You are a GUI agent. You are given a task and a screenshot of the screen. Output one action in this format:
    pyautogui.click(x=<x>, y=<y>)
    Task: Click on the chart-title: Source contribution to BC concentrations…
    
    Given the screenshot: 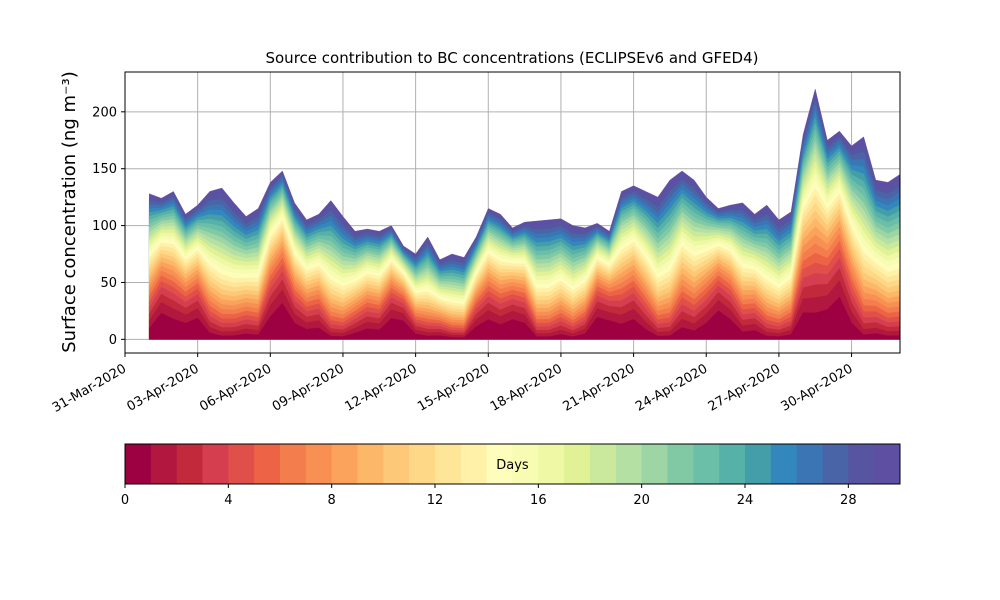 What is the action you would take?
    pyautogui.click(x=511, y=58)
    